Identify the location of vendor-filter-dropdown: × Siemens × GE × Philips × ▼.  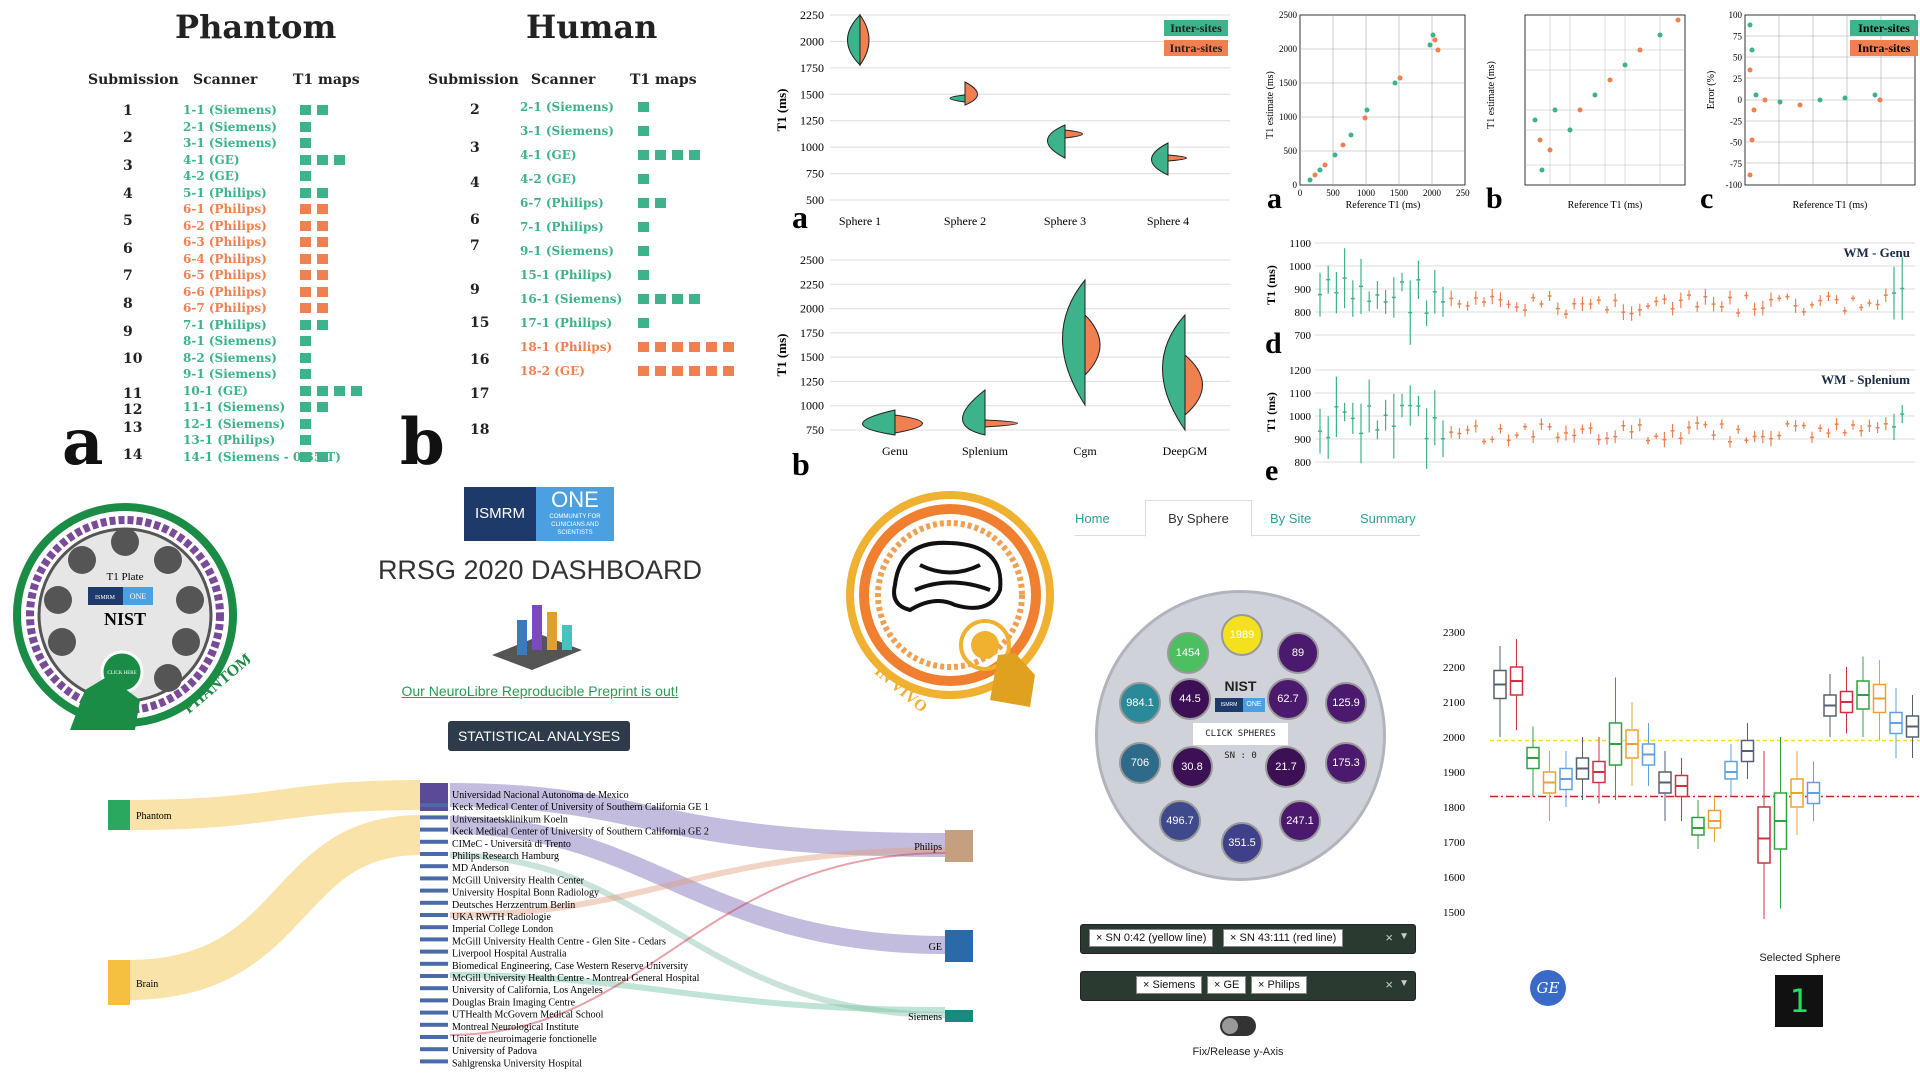
(1248, 986).